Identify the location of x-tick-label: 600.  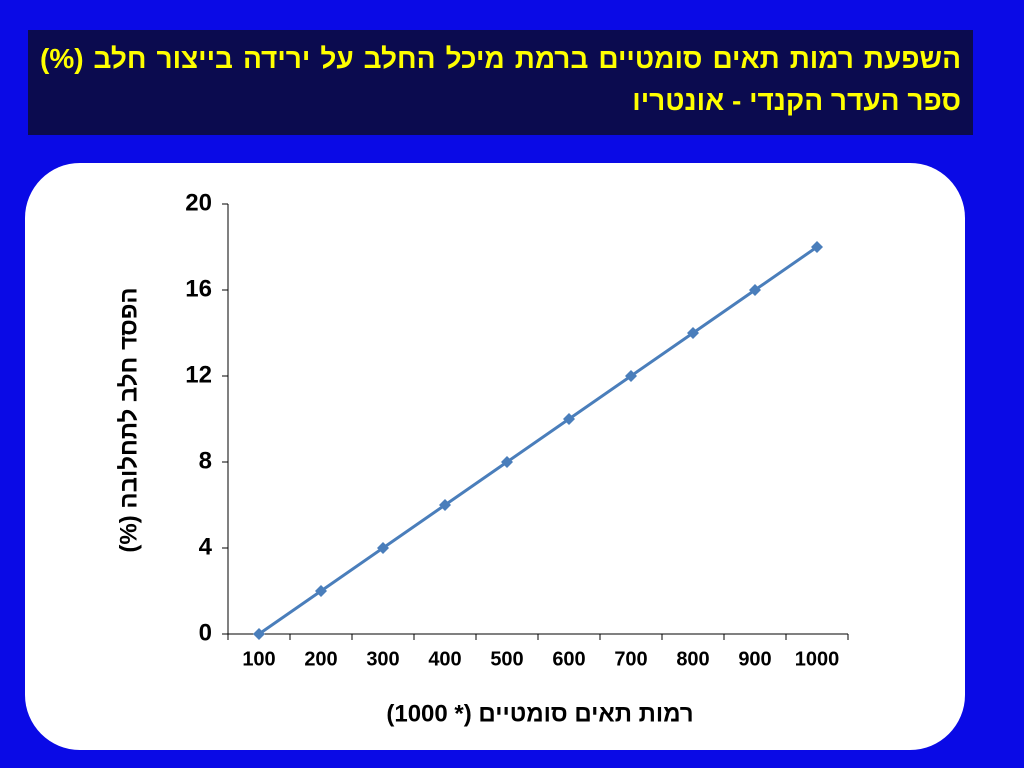
(568, 659).